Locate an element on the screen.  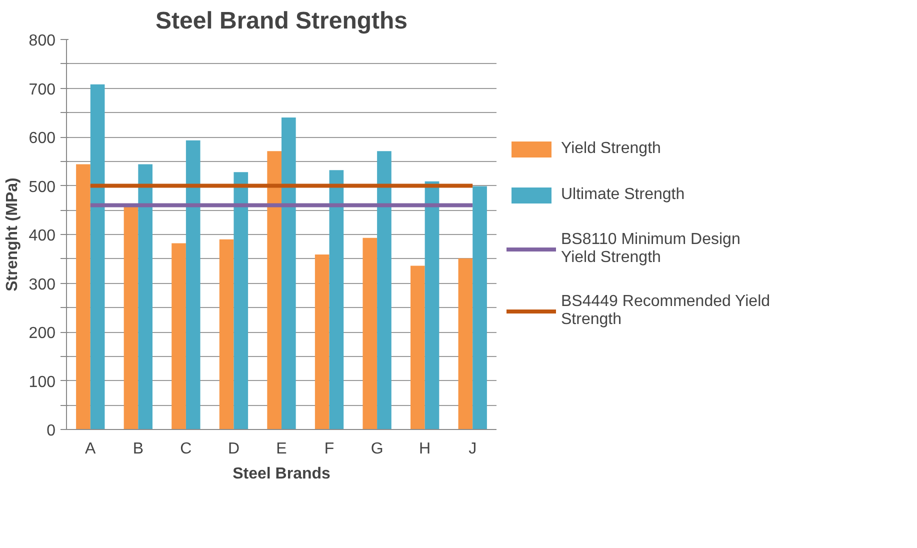
legend-label: Ultimate Strength is located at coordinates (623, 195).